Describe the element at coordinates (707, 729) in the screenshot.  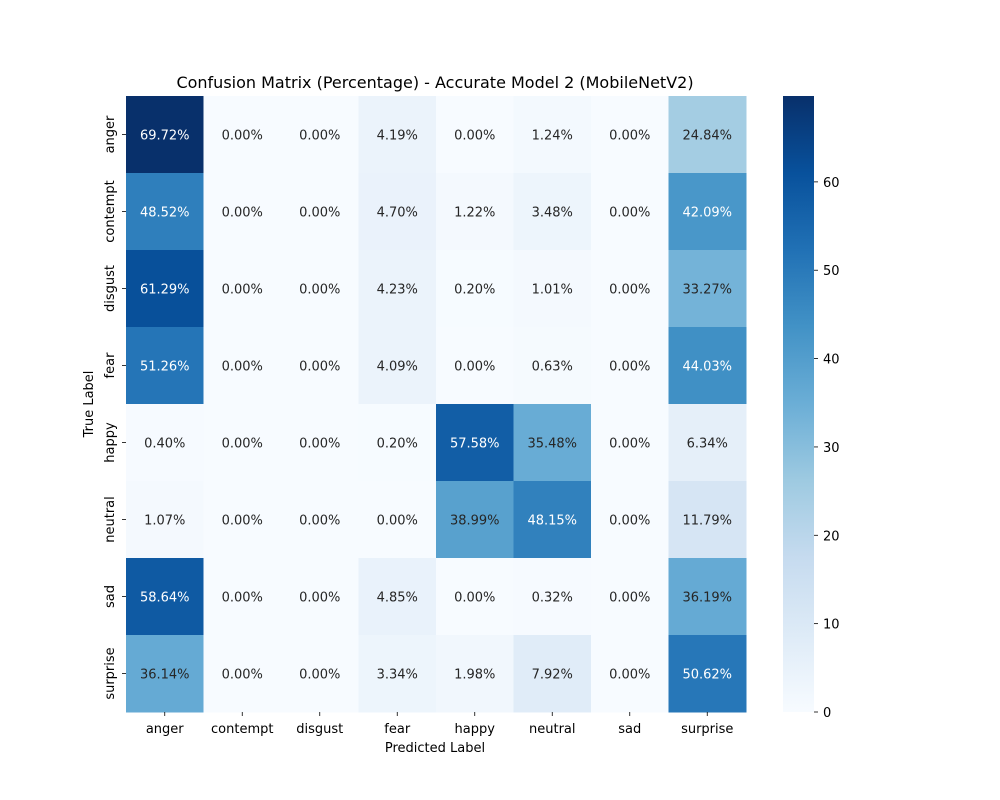
I see `x-tick-label: surprise` at that location.